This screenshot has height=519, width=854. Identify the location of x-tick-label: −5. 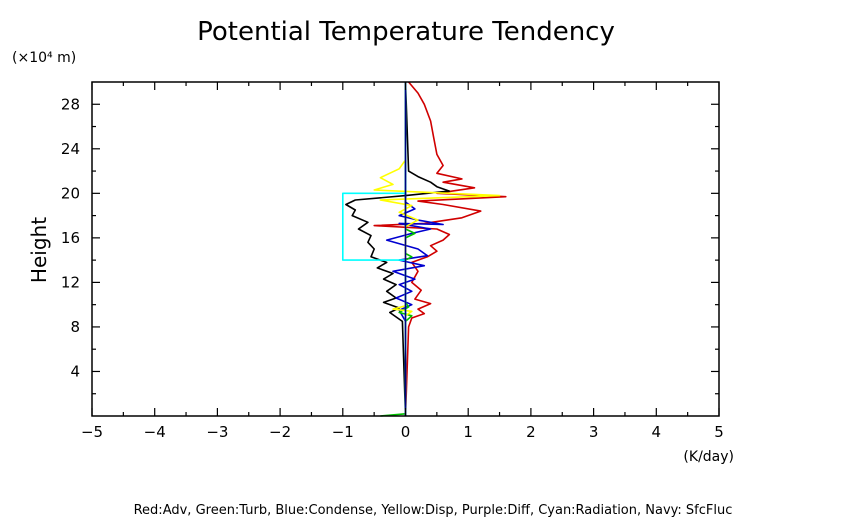
(92, 432).